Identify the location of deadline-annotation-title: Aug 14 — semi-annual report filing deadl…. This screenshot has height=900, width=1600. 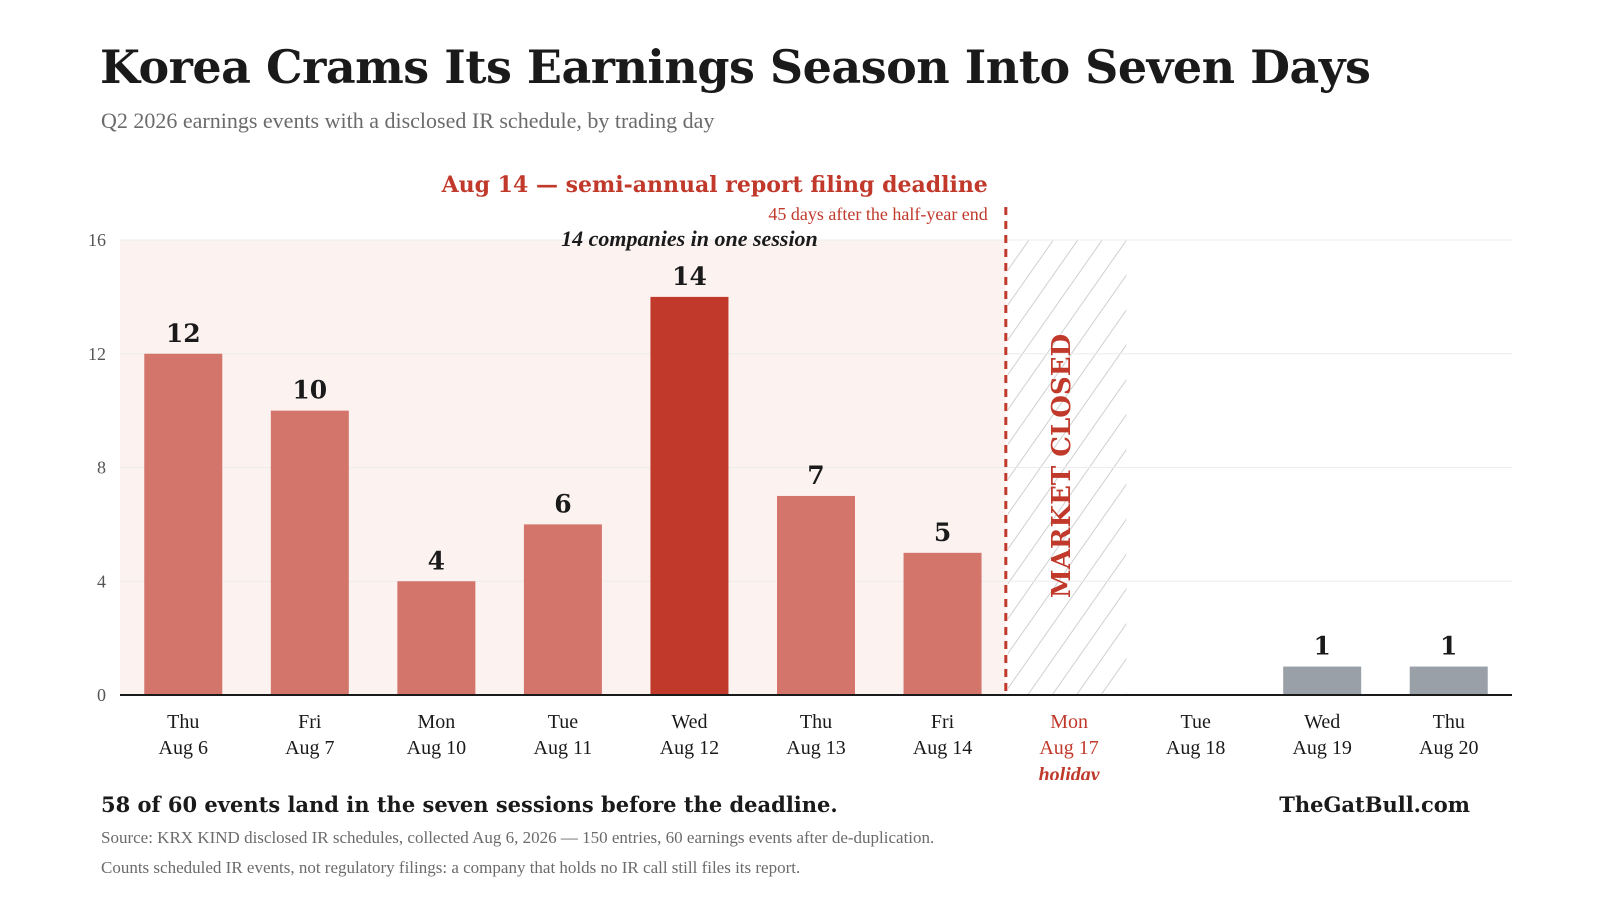
(714, 185).